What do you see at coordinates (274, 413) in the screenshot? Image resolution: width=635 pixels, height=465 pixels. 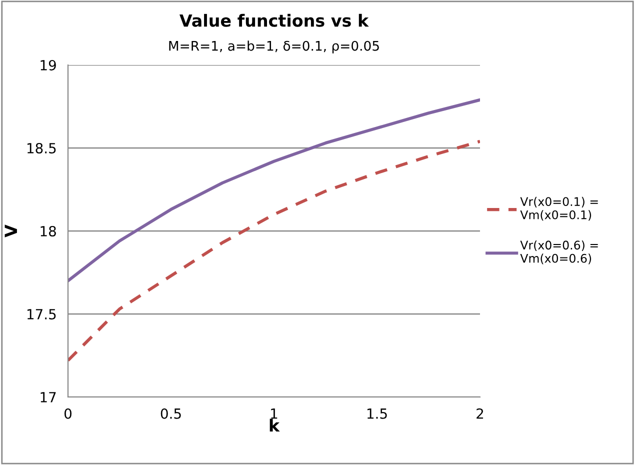 I see `x-tick-label: 1` at bounding box center [274, 413].